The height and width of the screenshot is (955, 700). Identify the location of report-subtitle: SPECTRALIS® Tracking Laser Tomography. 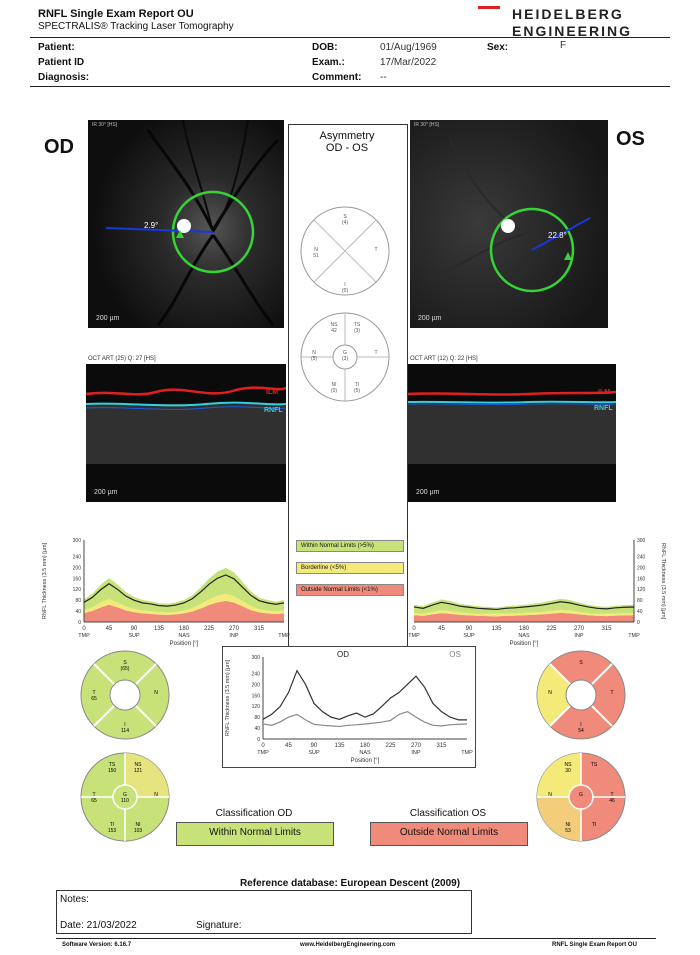
(136, 26).